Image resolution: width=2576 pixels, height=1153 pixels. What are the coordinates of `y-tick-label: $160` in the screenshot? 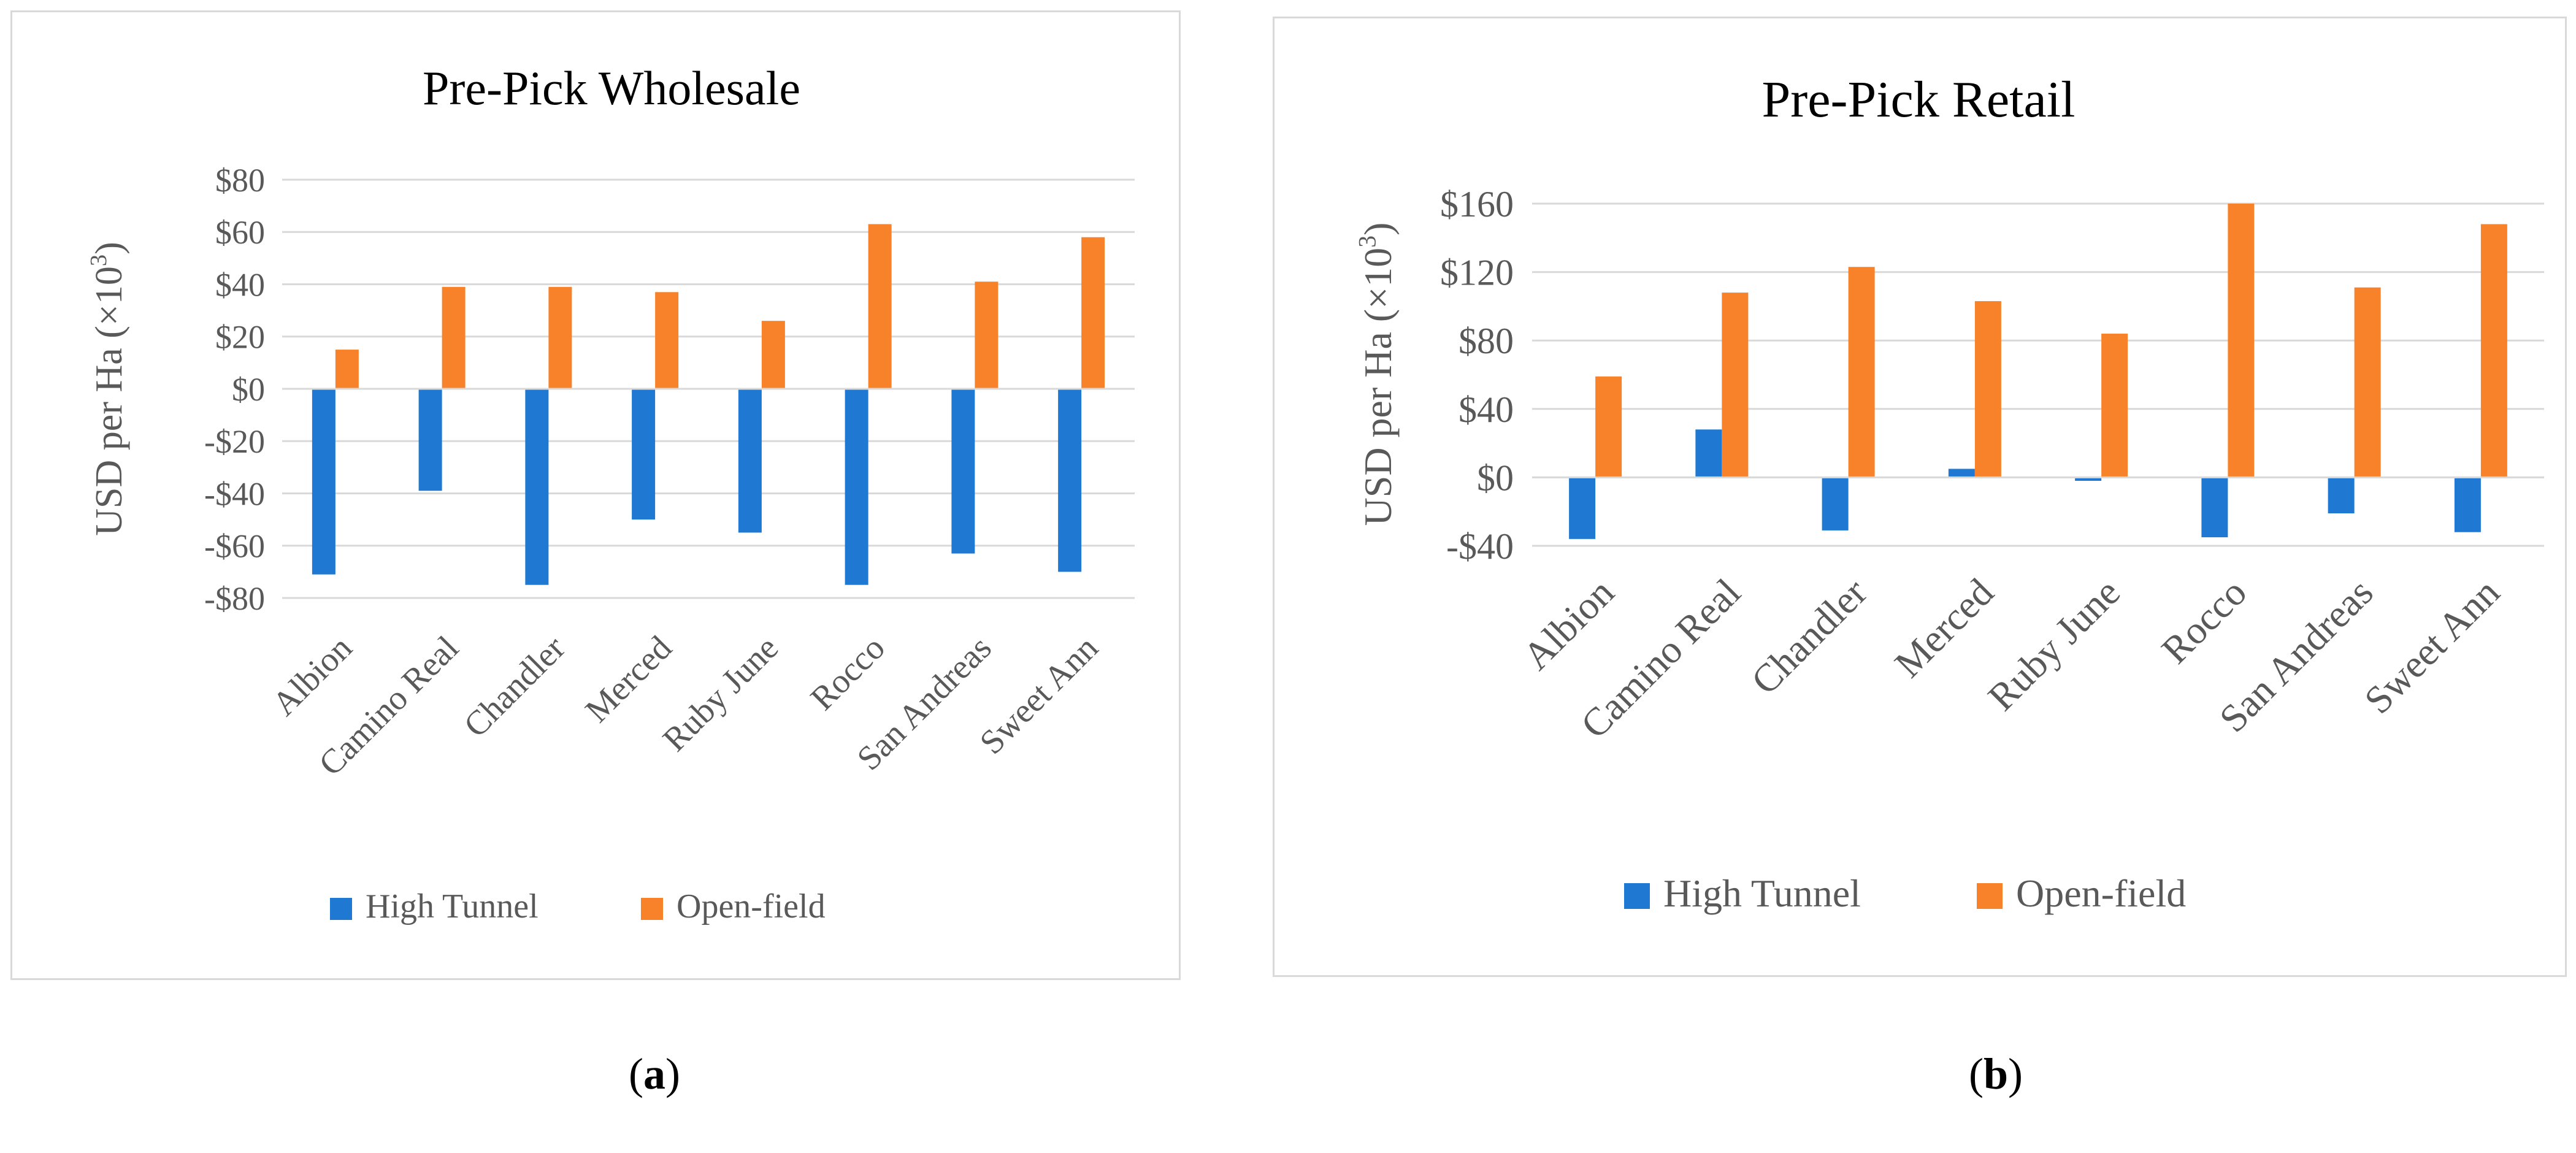 It's located at (1477, 204).